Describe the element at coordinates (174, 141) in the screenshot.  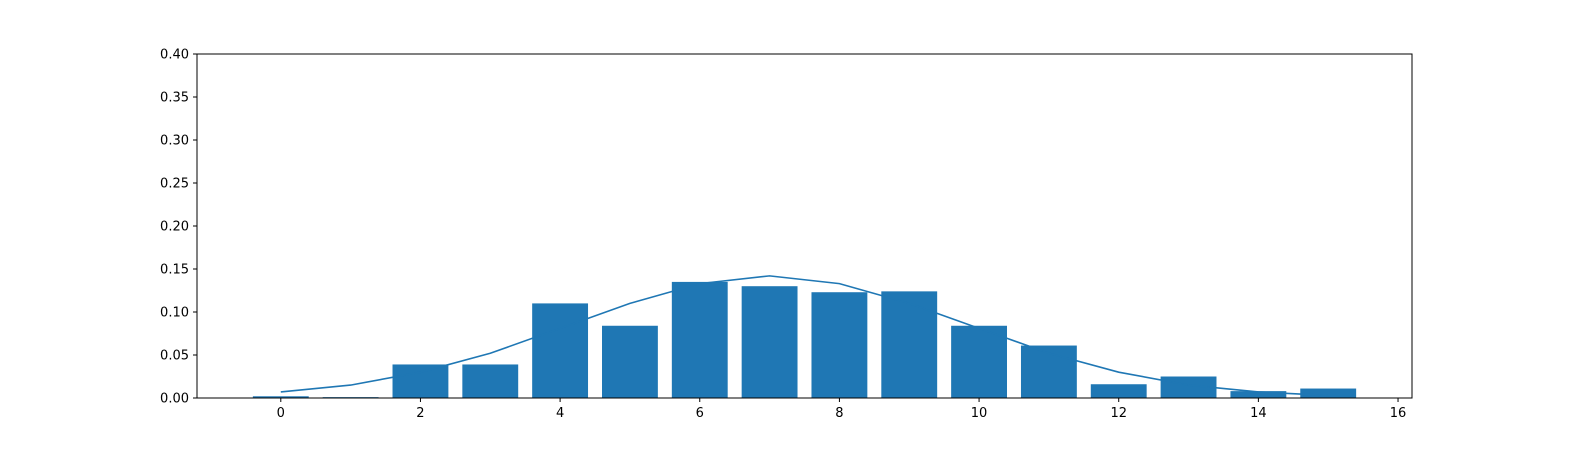
I see `y-tick-label-6: 0.30` at that location.